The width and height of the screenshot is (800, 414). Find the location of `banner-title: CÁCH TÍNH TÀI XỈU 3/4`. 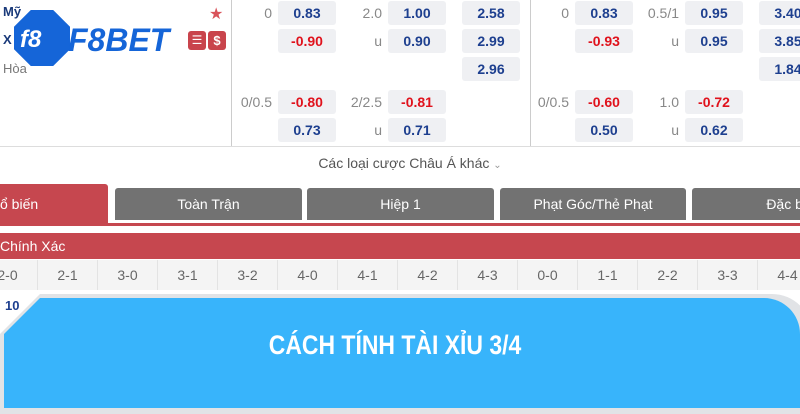

banner-title: CÁCH TÍNH TÀI XỈU 3/4 is located at coordinates (395, 345).